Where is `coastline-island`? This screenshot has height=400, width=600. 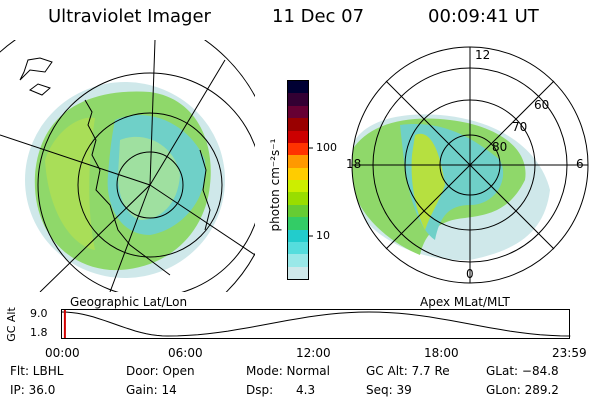
coastline-island is located at coordinates (36, 76).